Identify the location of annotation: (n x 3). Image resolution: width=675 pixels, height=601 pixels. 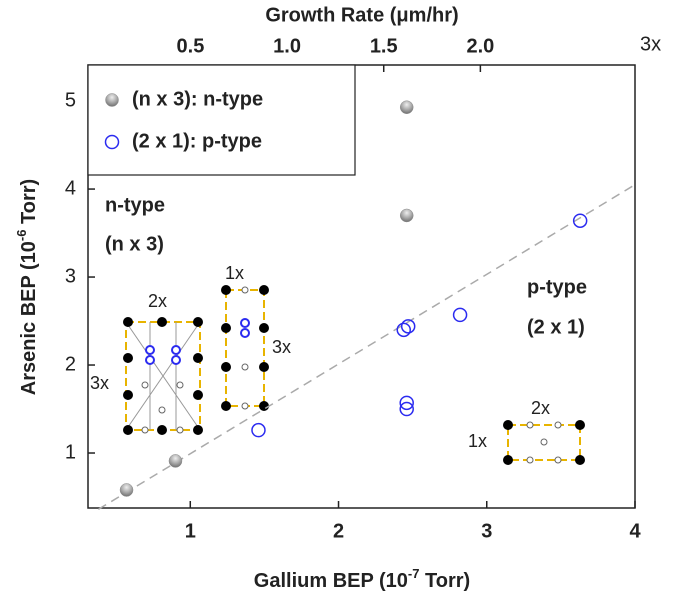
(134, 244).